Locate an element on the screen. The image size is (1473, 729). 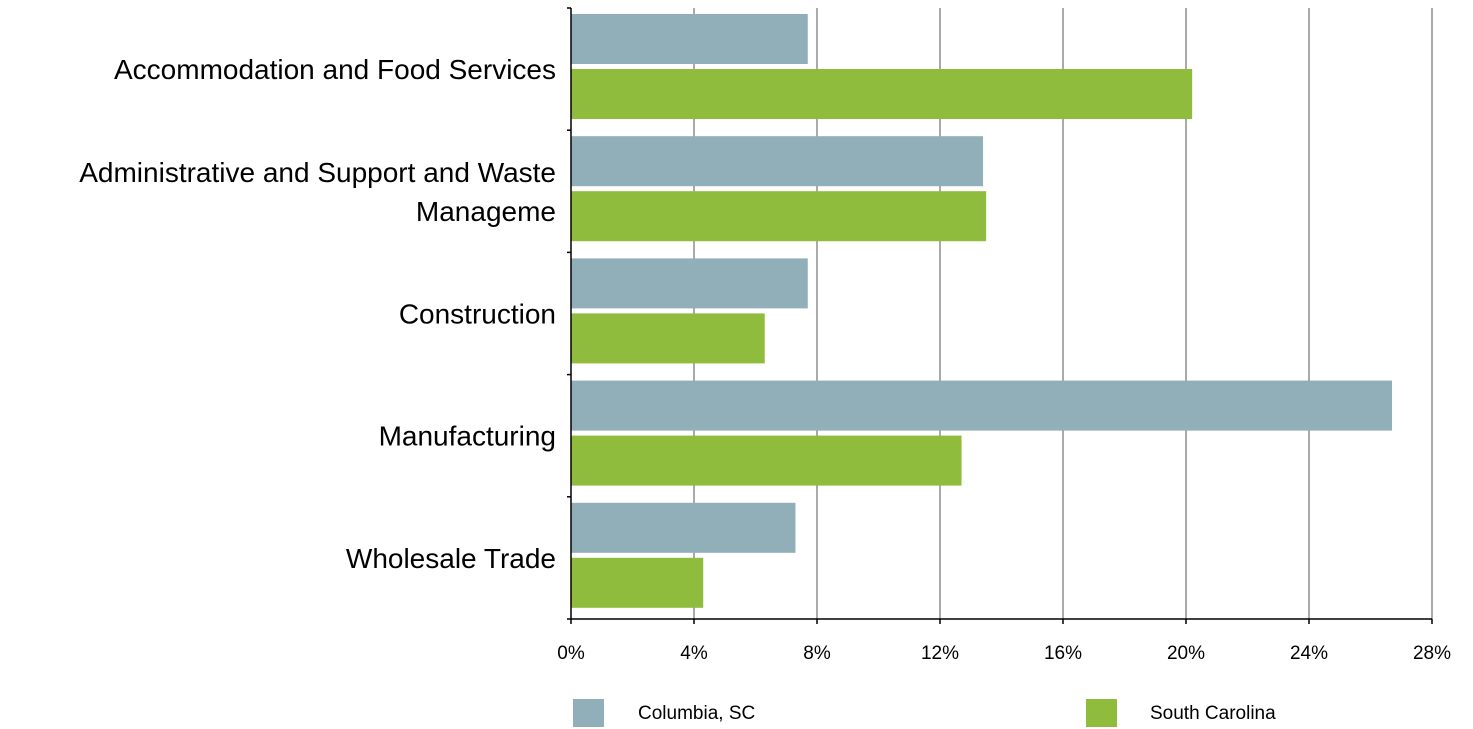
category-label: Manufacturing is located at coordinates (467, 436).